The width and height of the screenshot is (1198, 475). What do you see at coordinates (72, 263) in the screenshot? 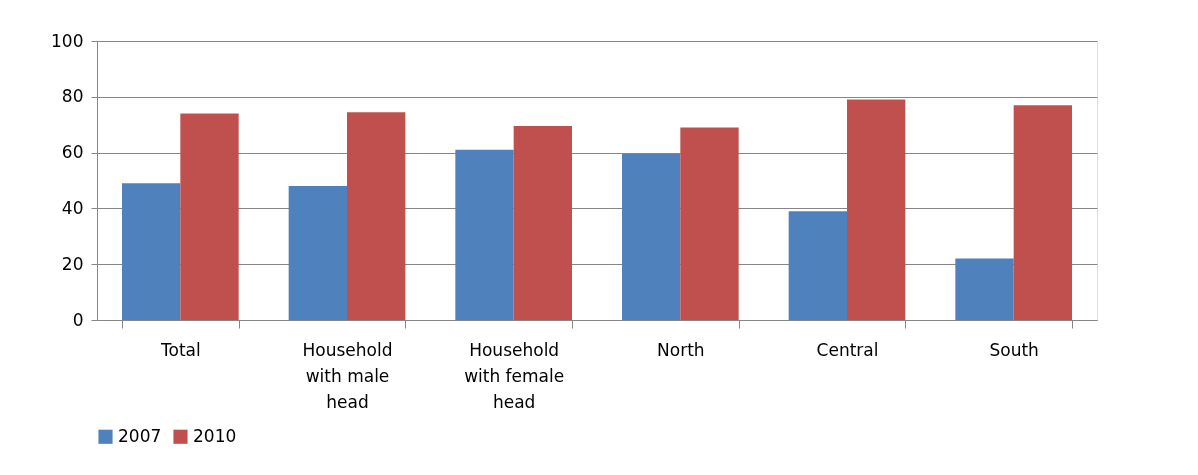
I see `y-tick-label: 20` at bounding box center [72, 263].